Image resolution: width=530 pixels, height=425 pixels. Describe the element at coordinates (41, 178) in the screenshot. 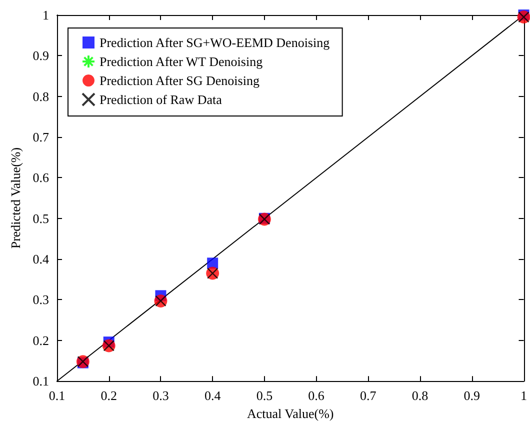

I see `y-tick-label: 0.6` at that location.